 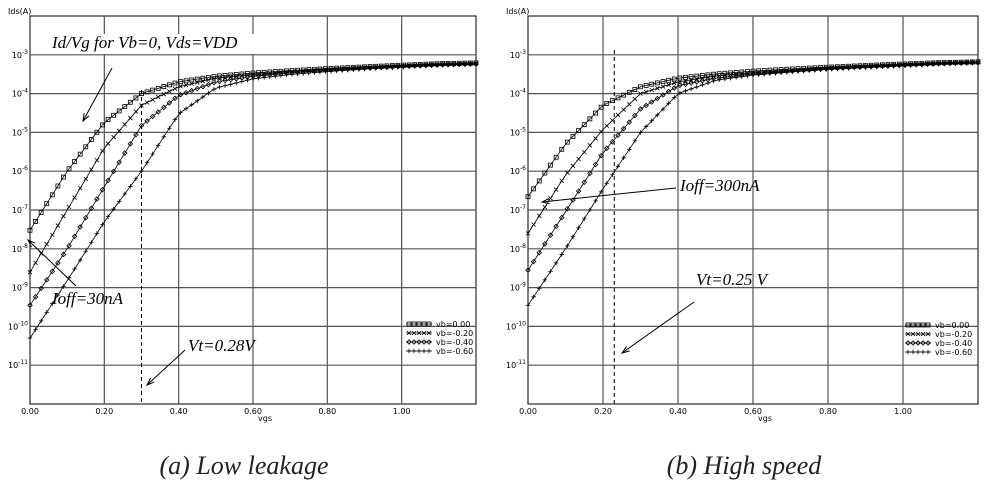 What do you see at coordinates (222, 345) in the screenshot?
I see `annotation-text: Vt=0.28V` at bounding box center [222, 345].